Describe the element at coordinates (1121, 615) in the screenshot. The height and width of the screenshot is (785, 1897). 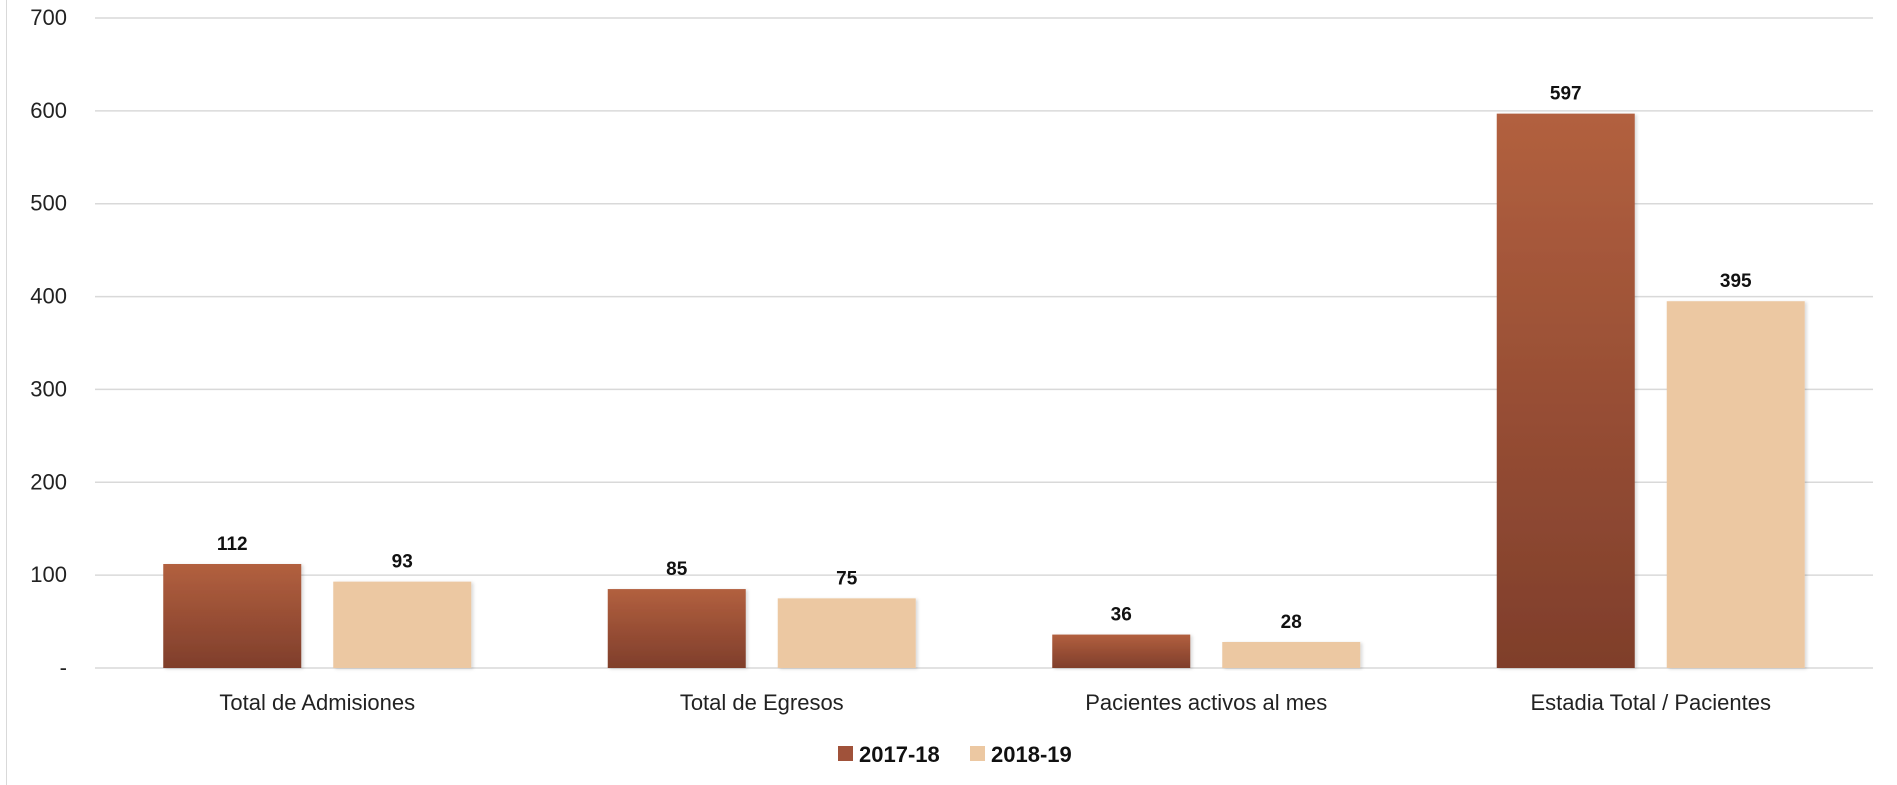
I see `data-label: 36` at that location.